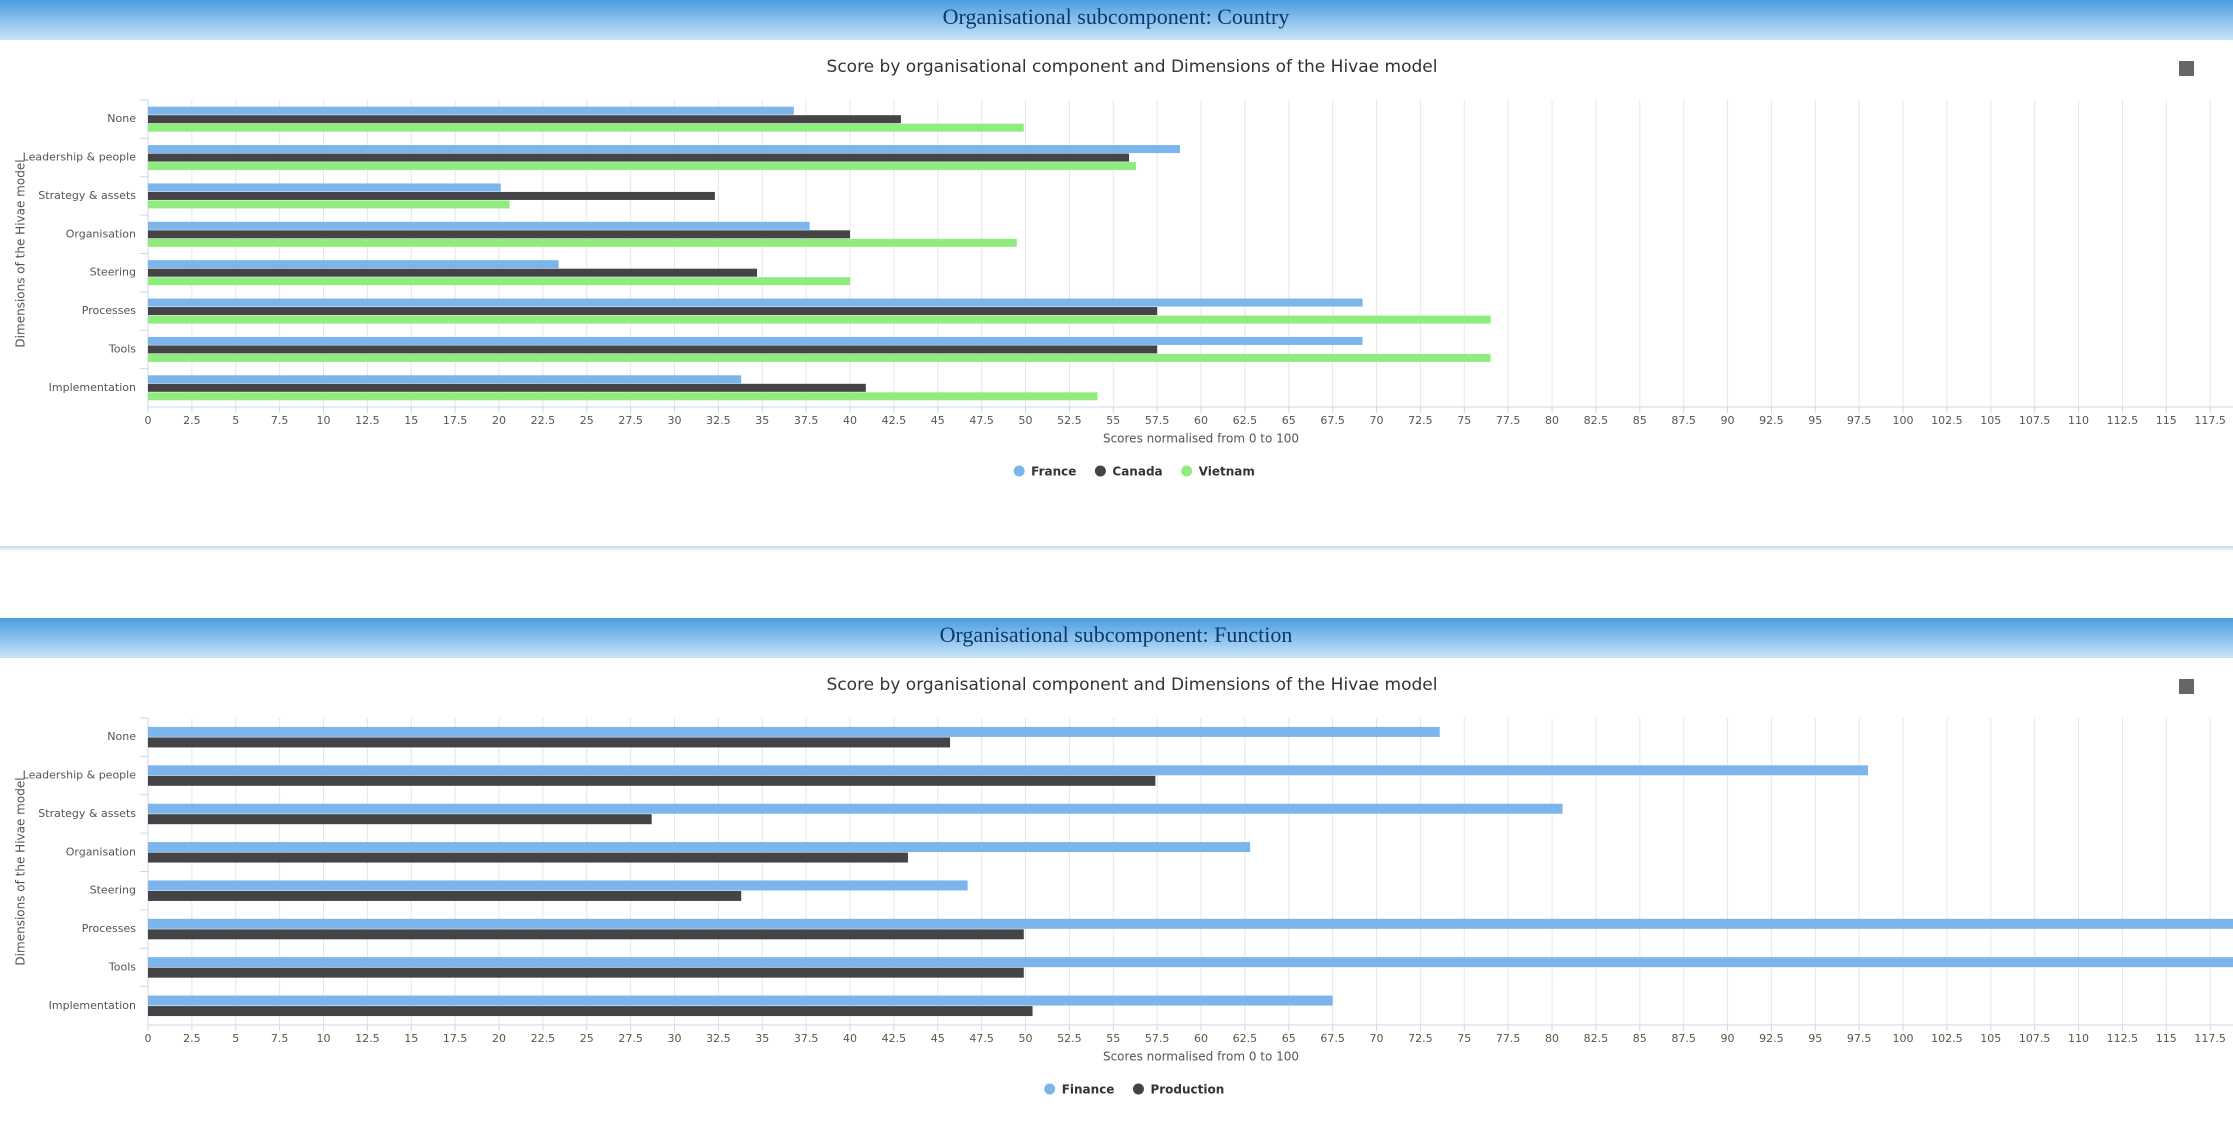  Describe the element at coordinates (80, 157) in the screenshot. I see `y-tick-label: Leadership & people` at that location.